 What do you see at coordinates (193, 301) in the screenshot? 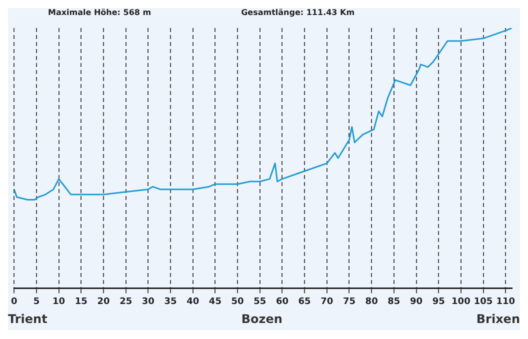
I see `x-tick-label: 40` at bounding box center [193, 301].